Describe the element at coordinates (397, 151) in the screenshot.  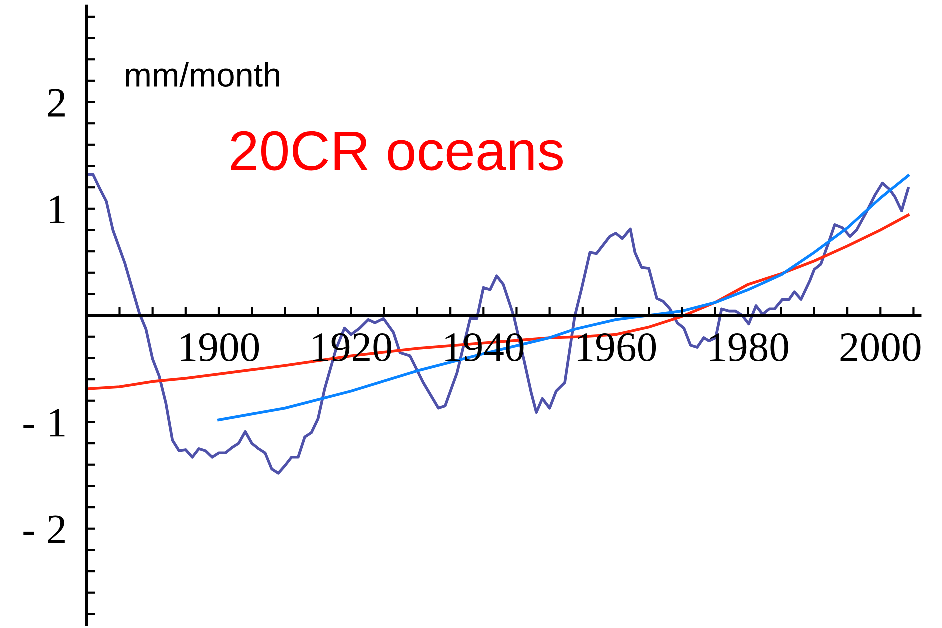
I see `text: 20CR oceans` at that location.